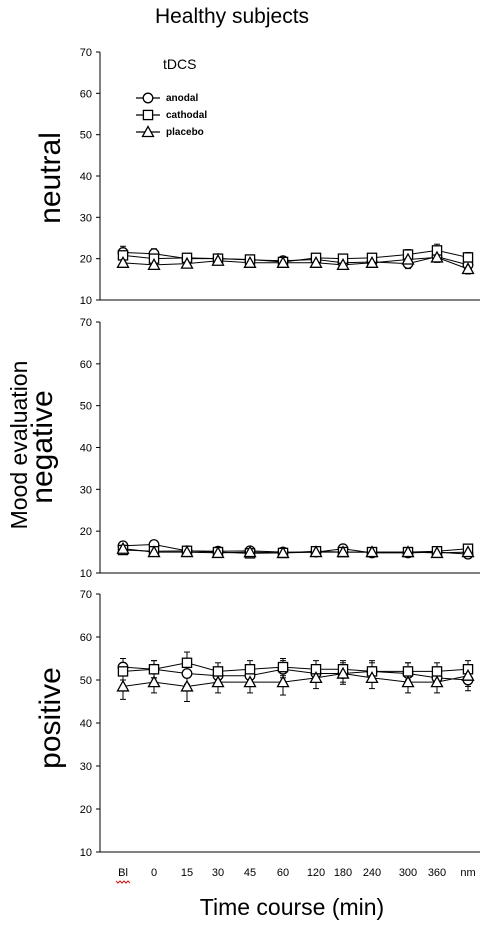  I want to click on x-tick-label: nm, so click(467, 873).